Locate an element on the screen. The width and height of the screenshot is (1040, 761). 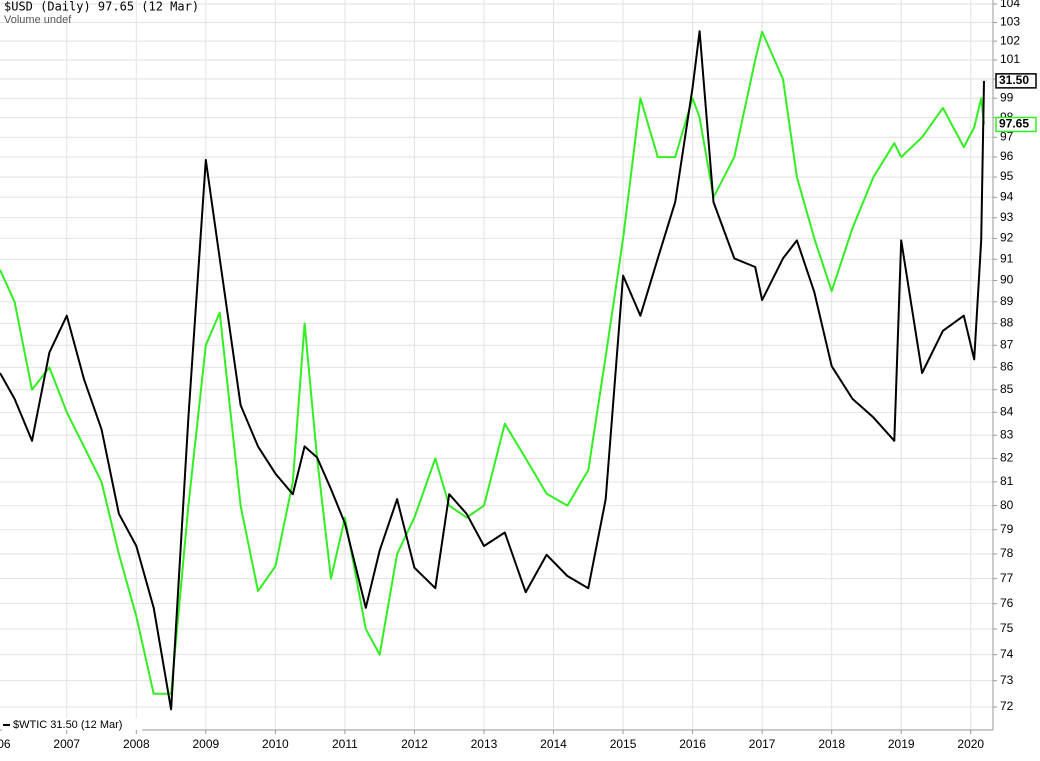
y-tick-label: 93 is located at coordinates (1007, 217).